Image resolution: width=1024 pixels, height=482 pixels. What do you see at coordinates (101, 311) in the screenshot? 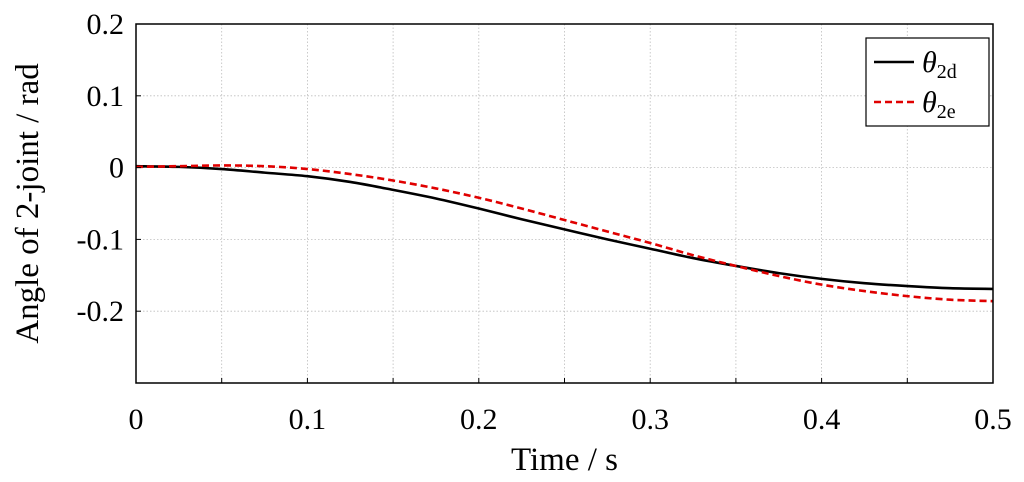
I see `y-tick-label: -0.2` at bounding box center [101, 311].